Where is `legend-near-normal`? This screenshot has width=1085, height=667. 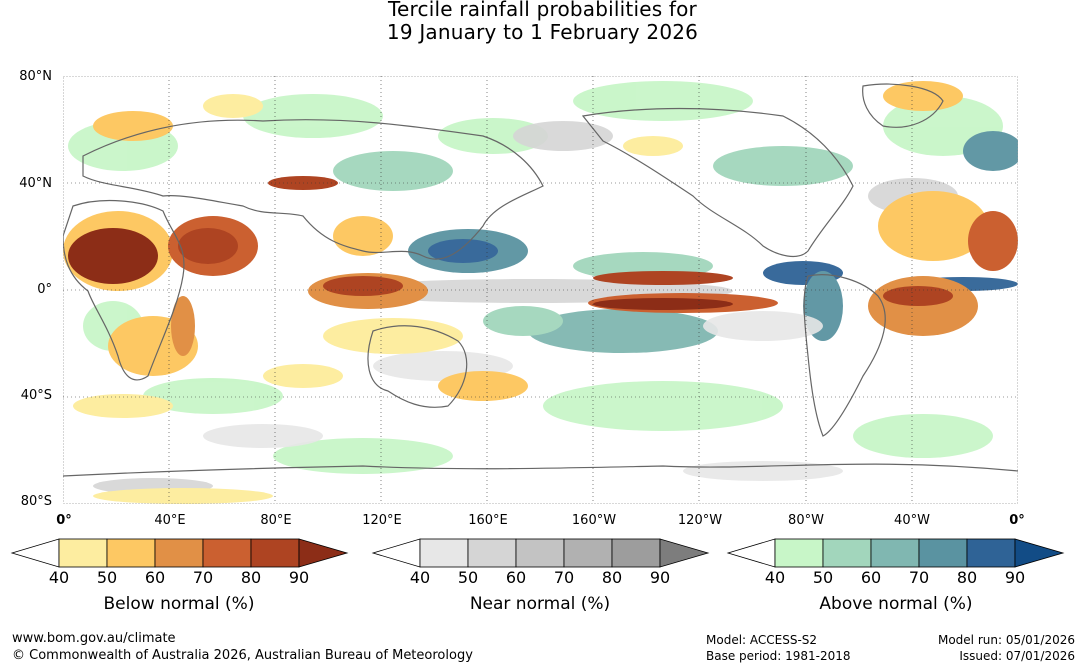
legend-near-normal is located at coordinates (540, 553).